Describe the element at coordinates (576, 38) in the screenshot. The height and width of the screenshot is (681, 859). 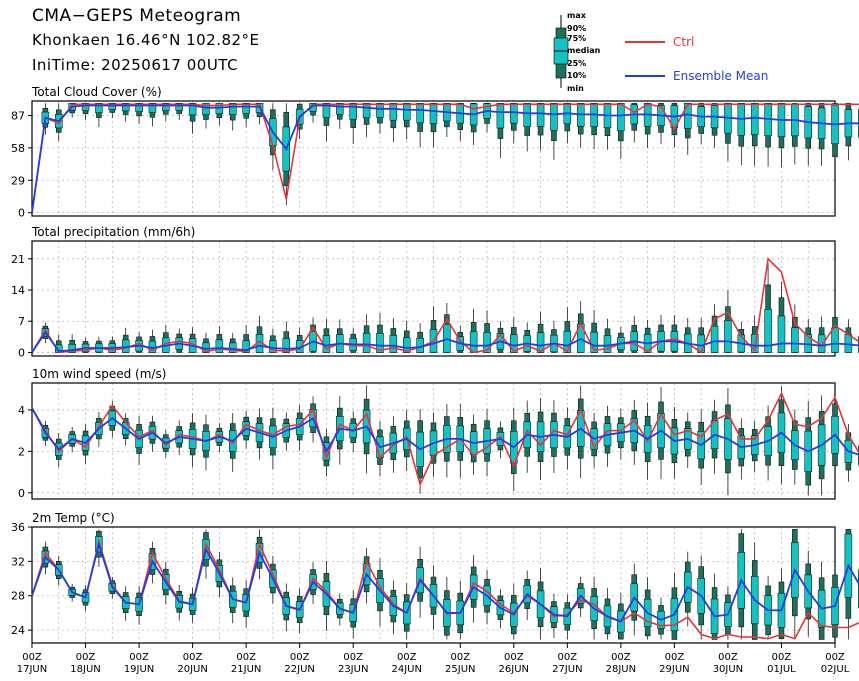
I see `legend-box-label: 75%` at that location.